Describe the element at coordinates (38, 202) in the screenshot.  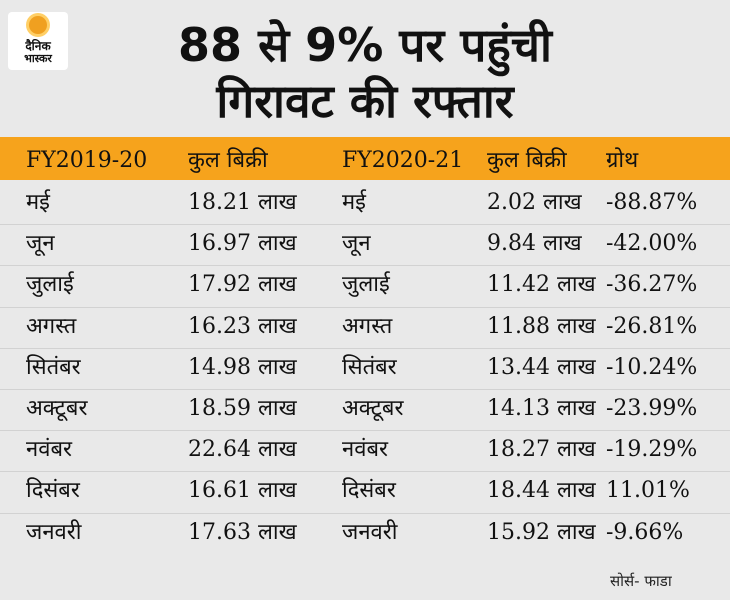
I see `cell-month-2019: मई` at that location.